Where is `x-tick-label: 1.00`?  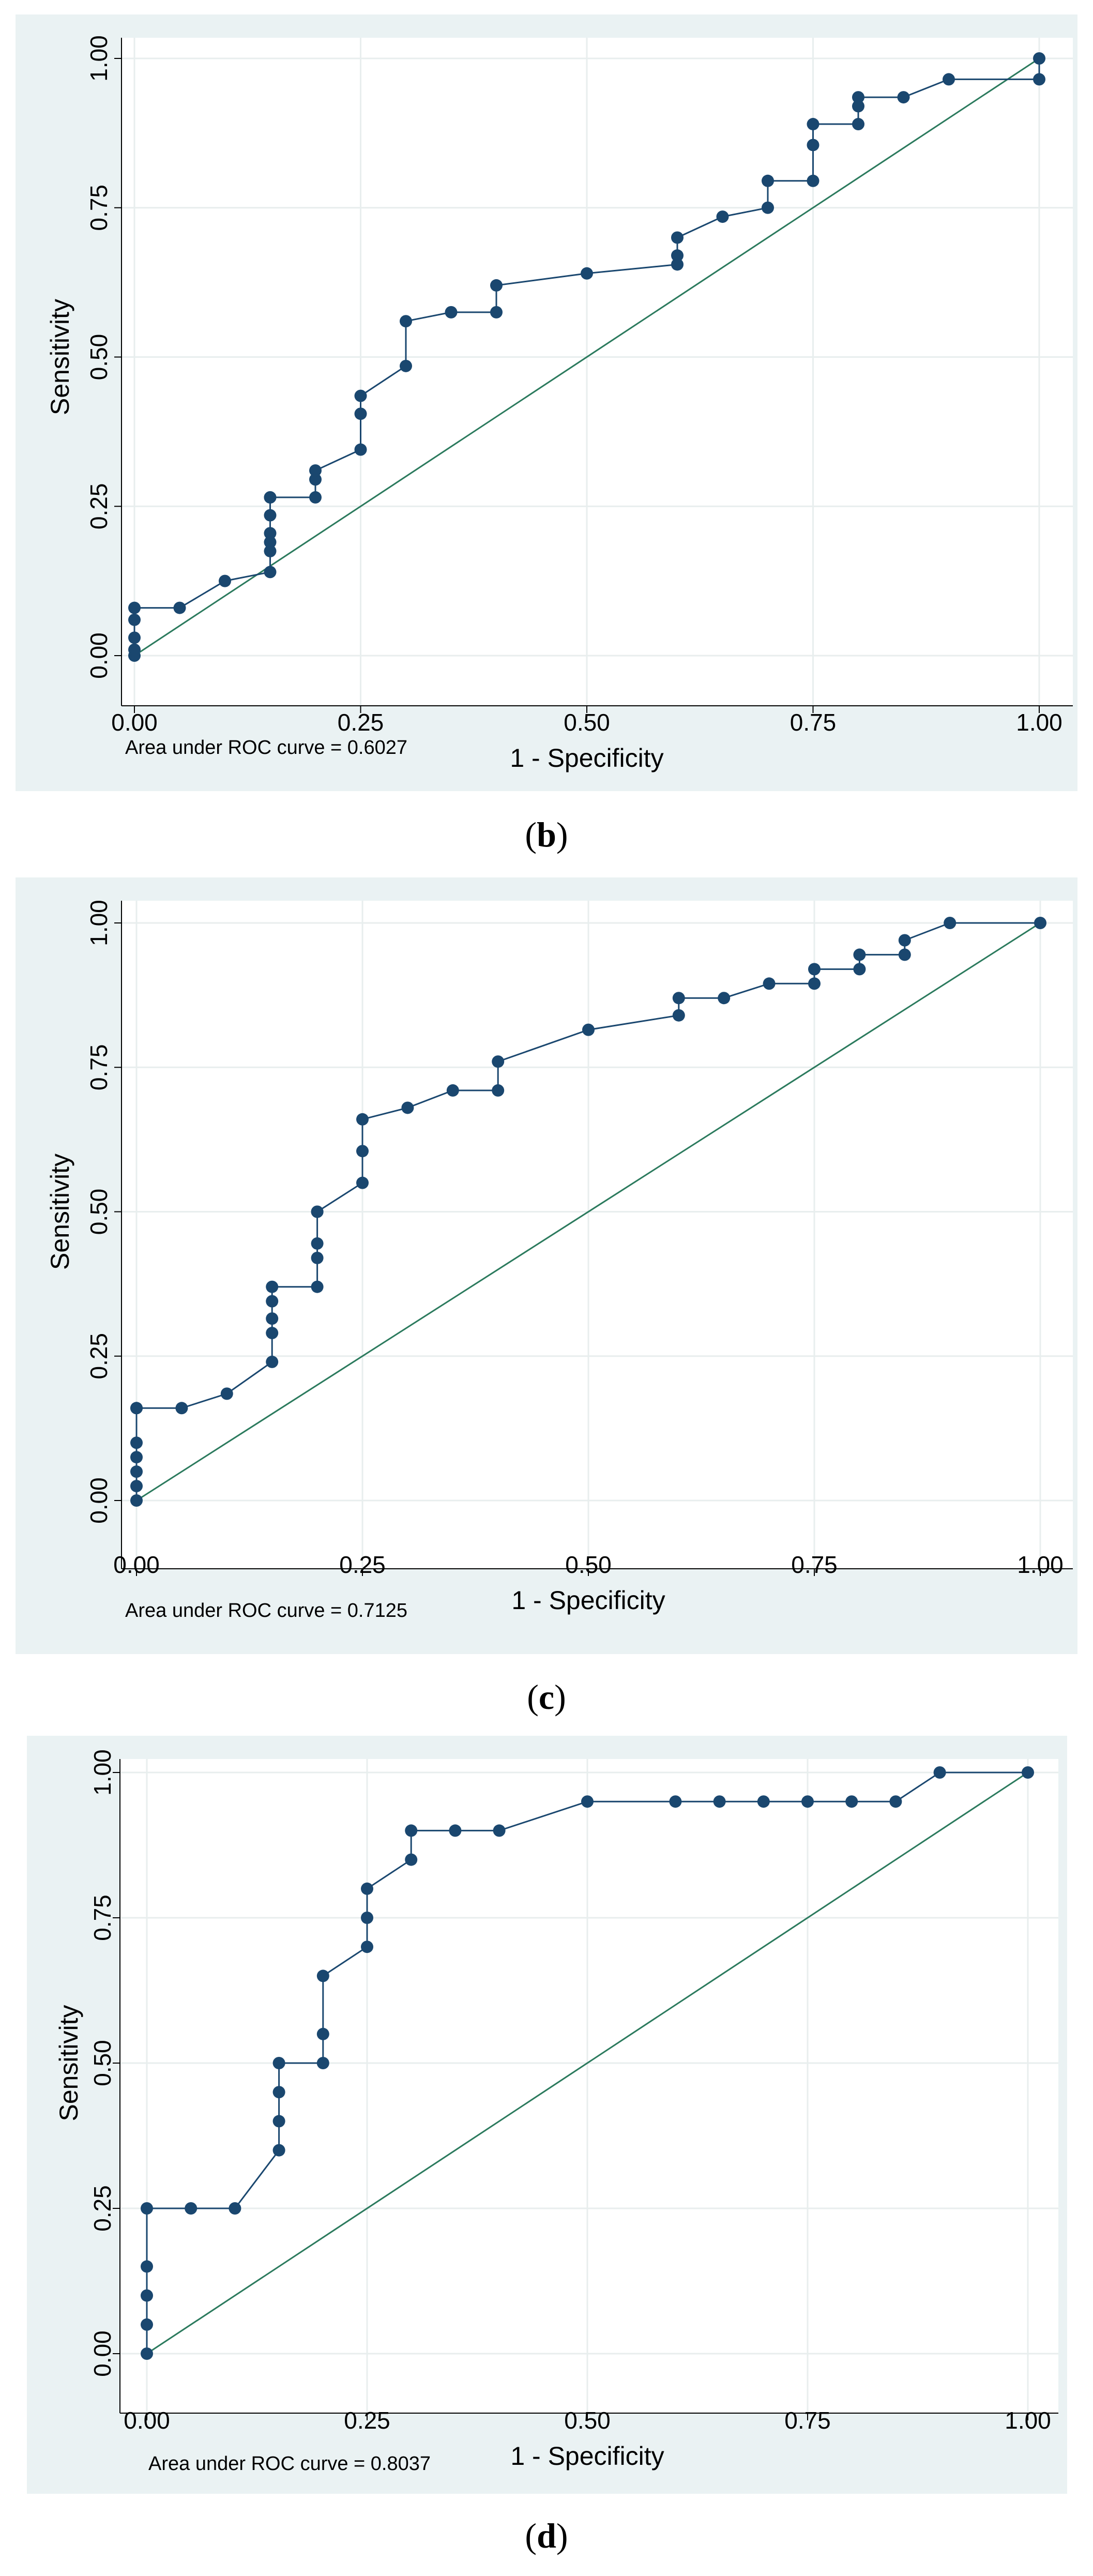 x-tick-label: 1.00 is located at coordinates (1028, 2420).